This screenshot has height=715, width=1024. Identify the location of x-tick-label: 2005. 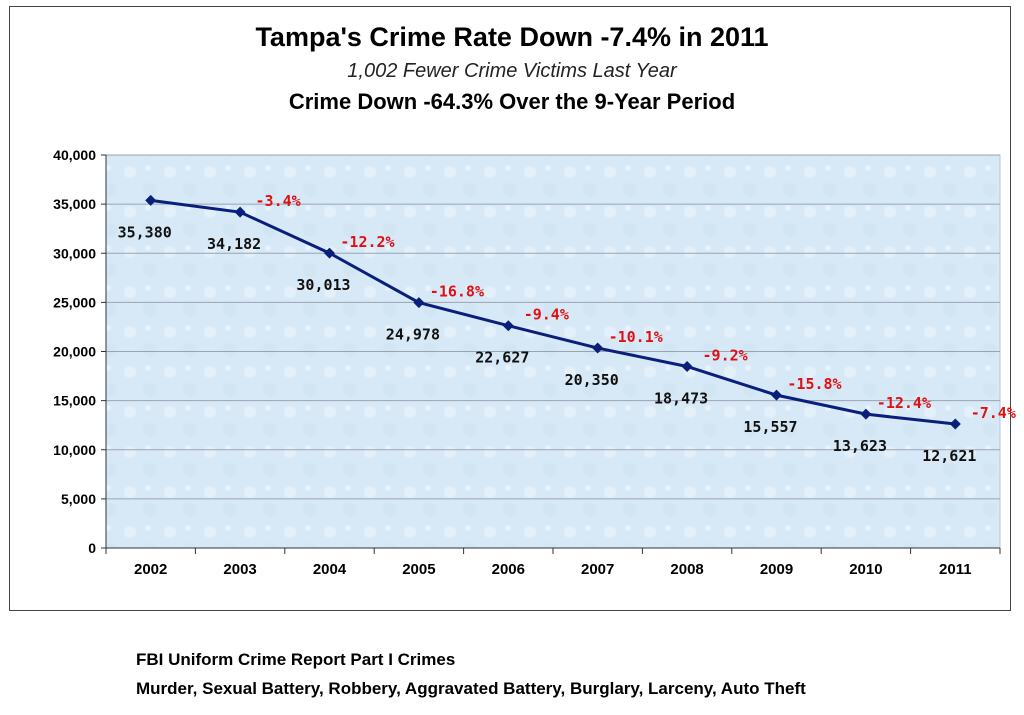
(418, 569).